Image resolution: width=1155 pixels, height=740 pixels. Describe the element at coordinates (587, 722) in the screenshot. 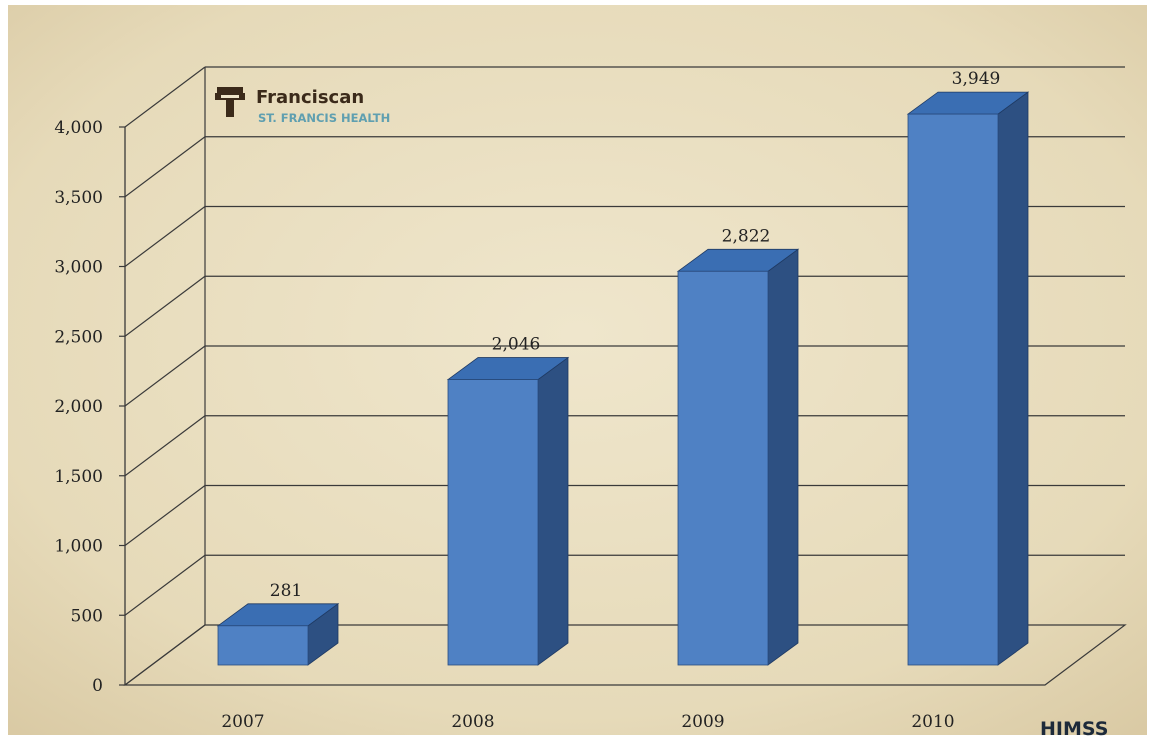

I see `x-category-labels: 2007 2008 2009 2010` at that location.